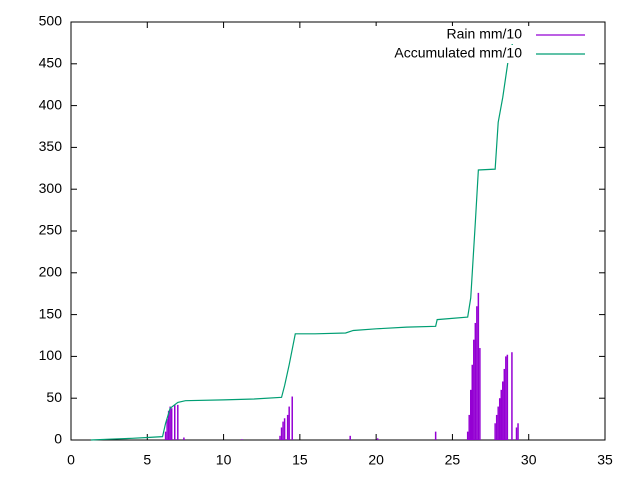  What do you see at coordinates (71, 460) in the screenshot?
I see `x-tick-label: 0` at bounding box center [71, 460].